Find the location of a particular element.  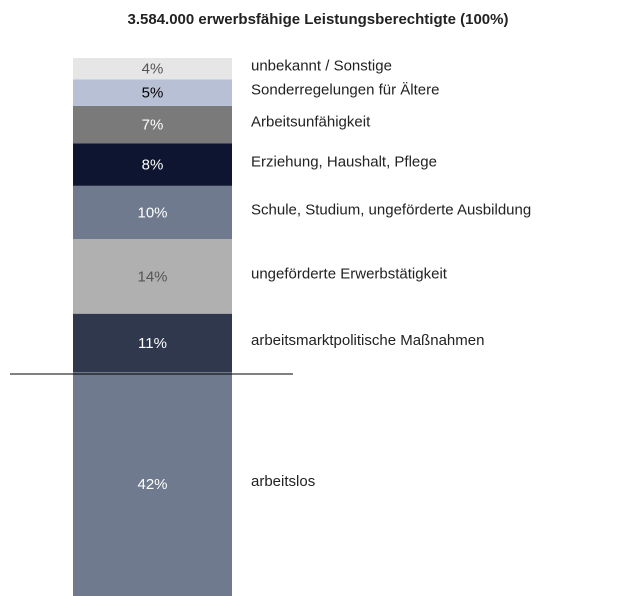

data-label: 4% is located at coordinates (153, 69).